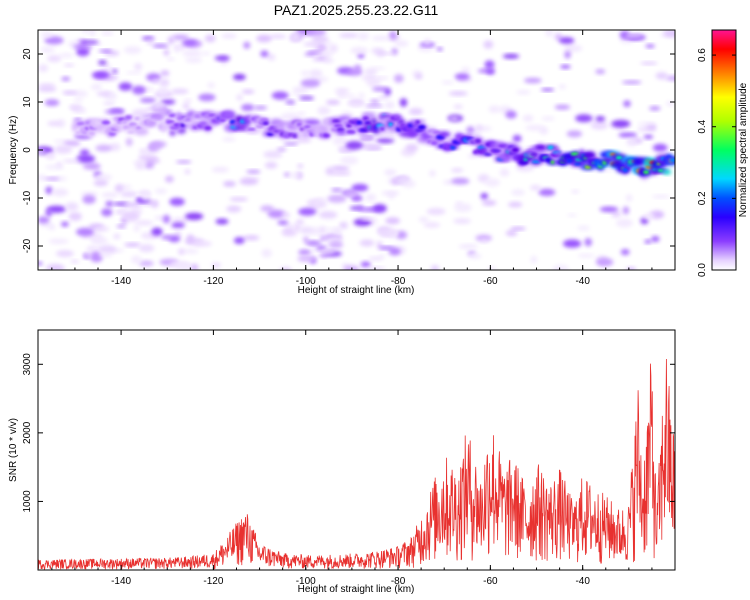  What do you see at coordinates (398, 281) in the screenshot?
I see `x-tick-label: -80` at bounding box center [398, 281].